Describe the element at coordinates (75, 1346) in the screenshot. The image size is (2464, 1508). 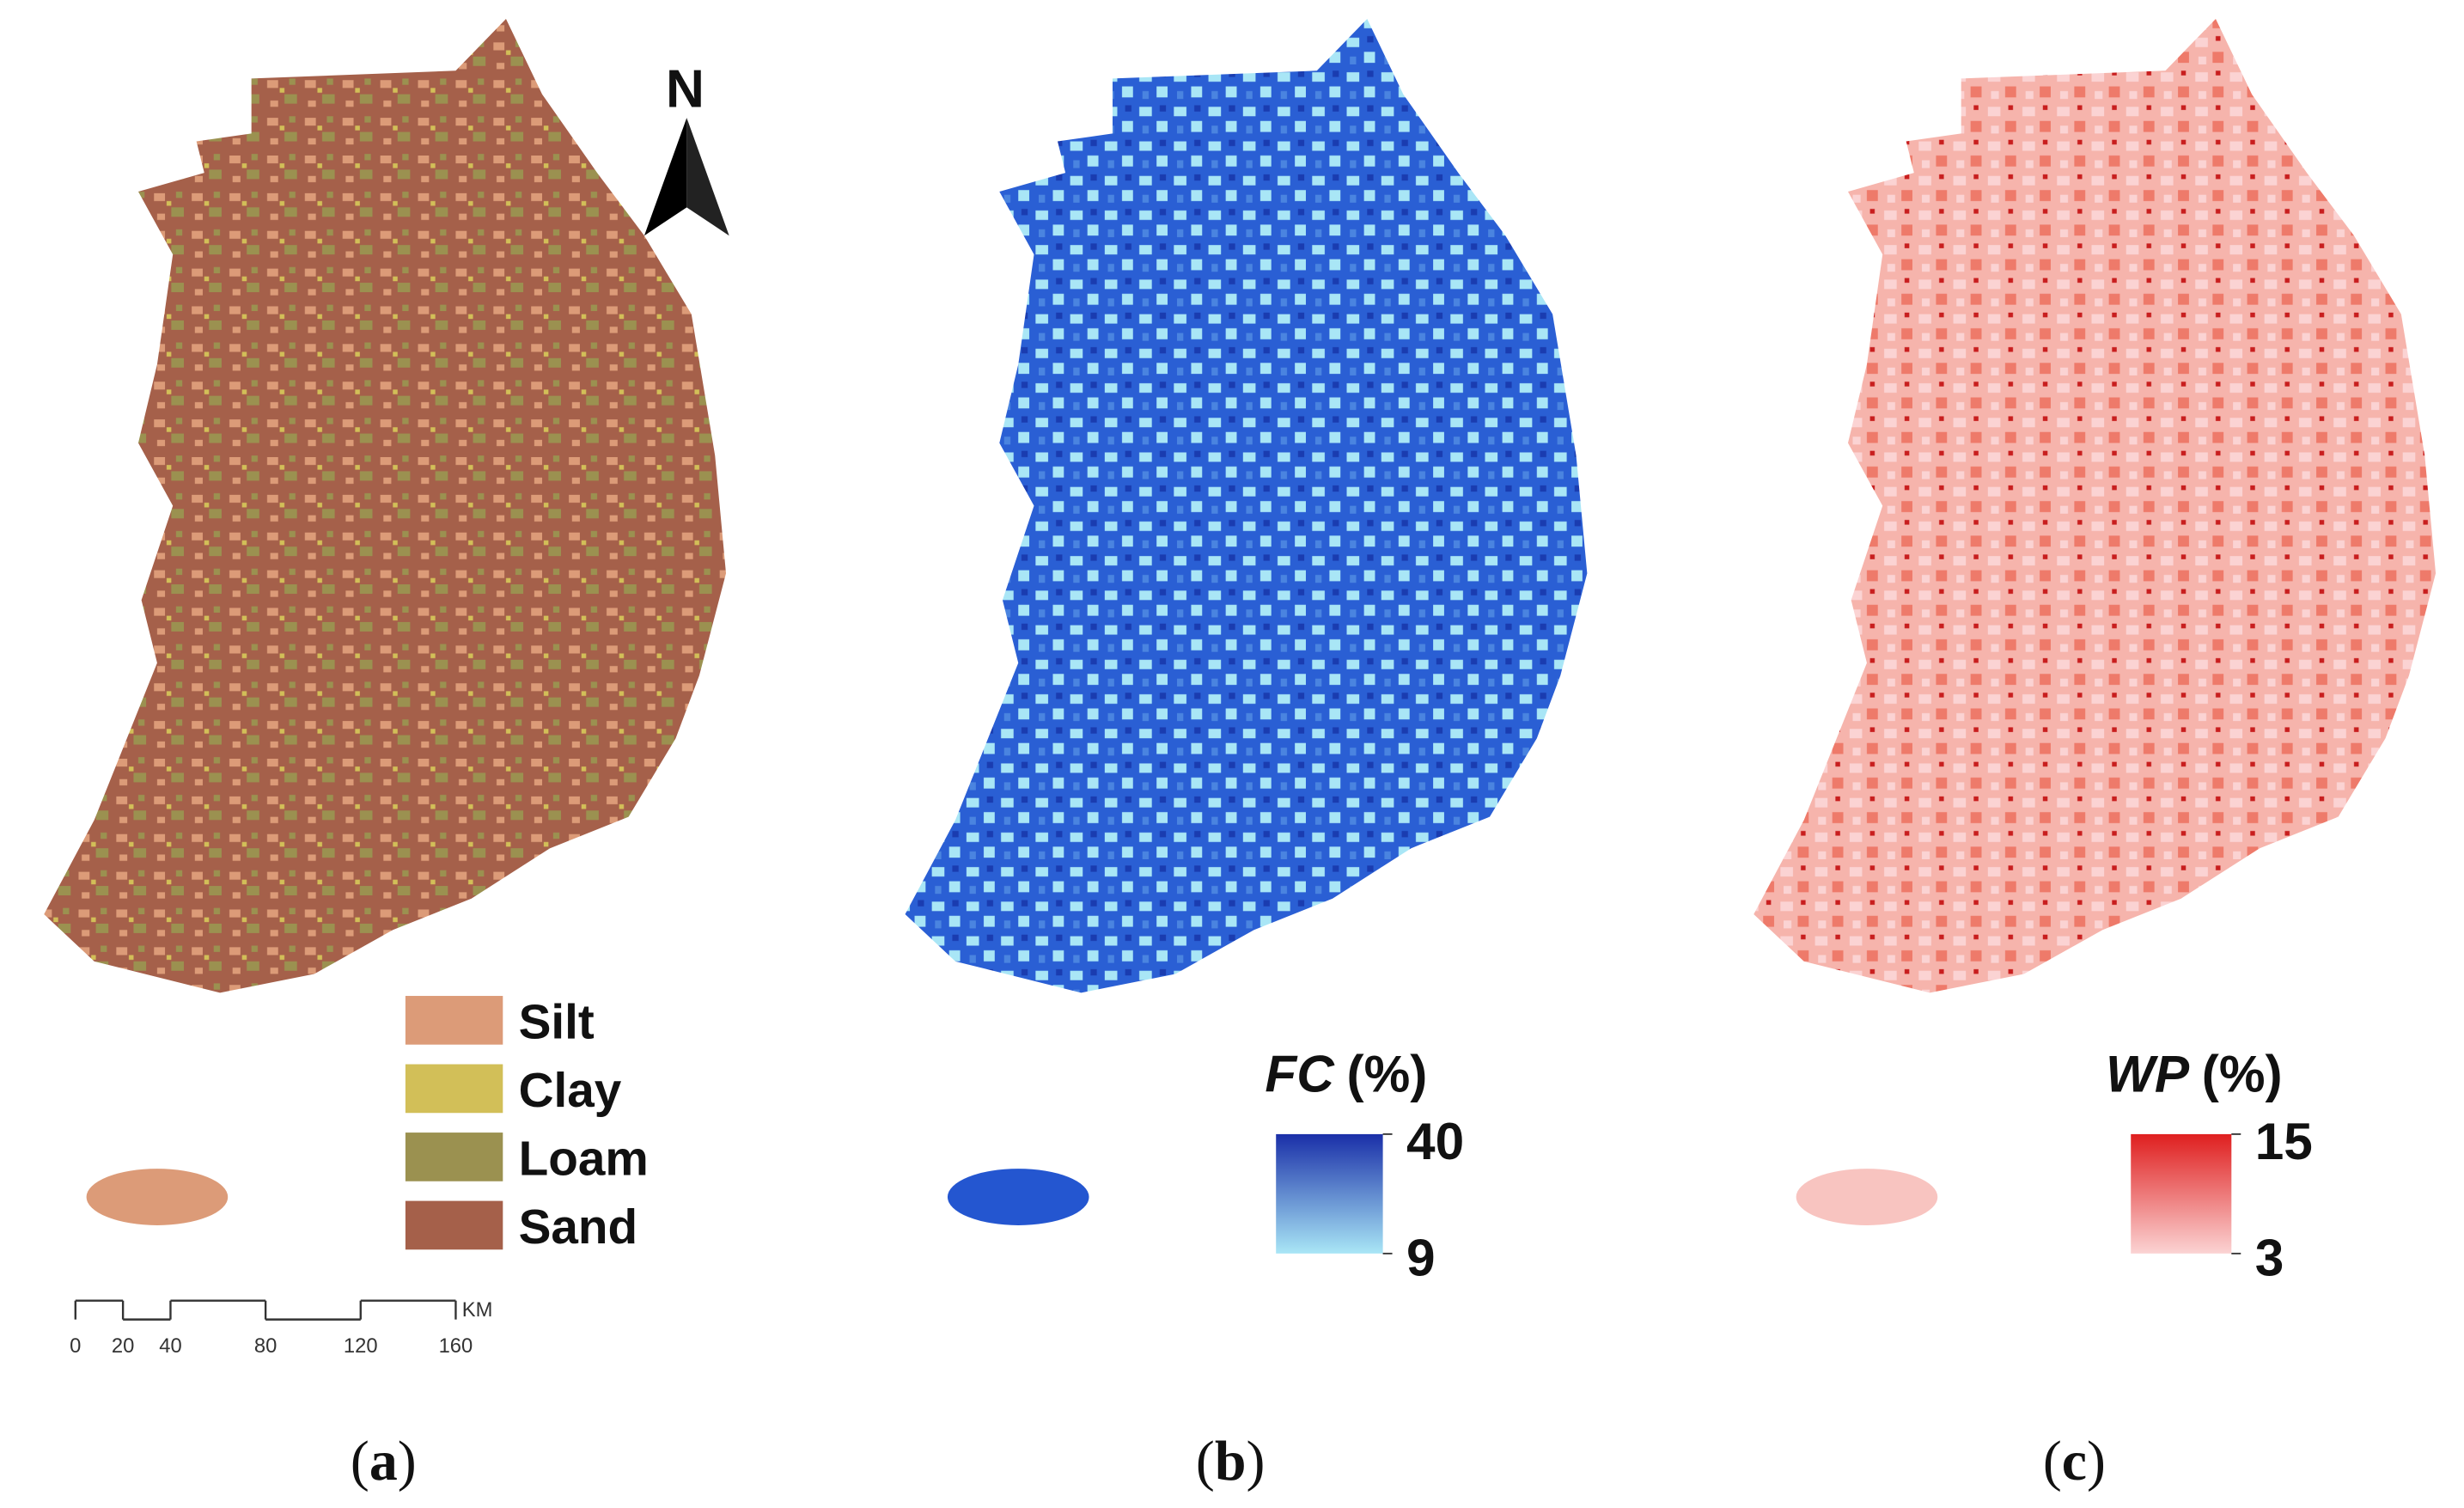
I see `scale-tick-label: 0` at that location.